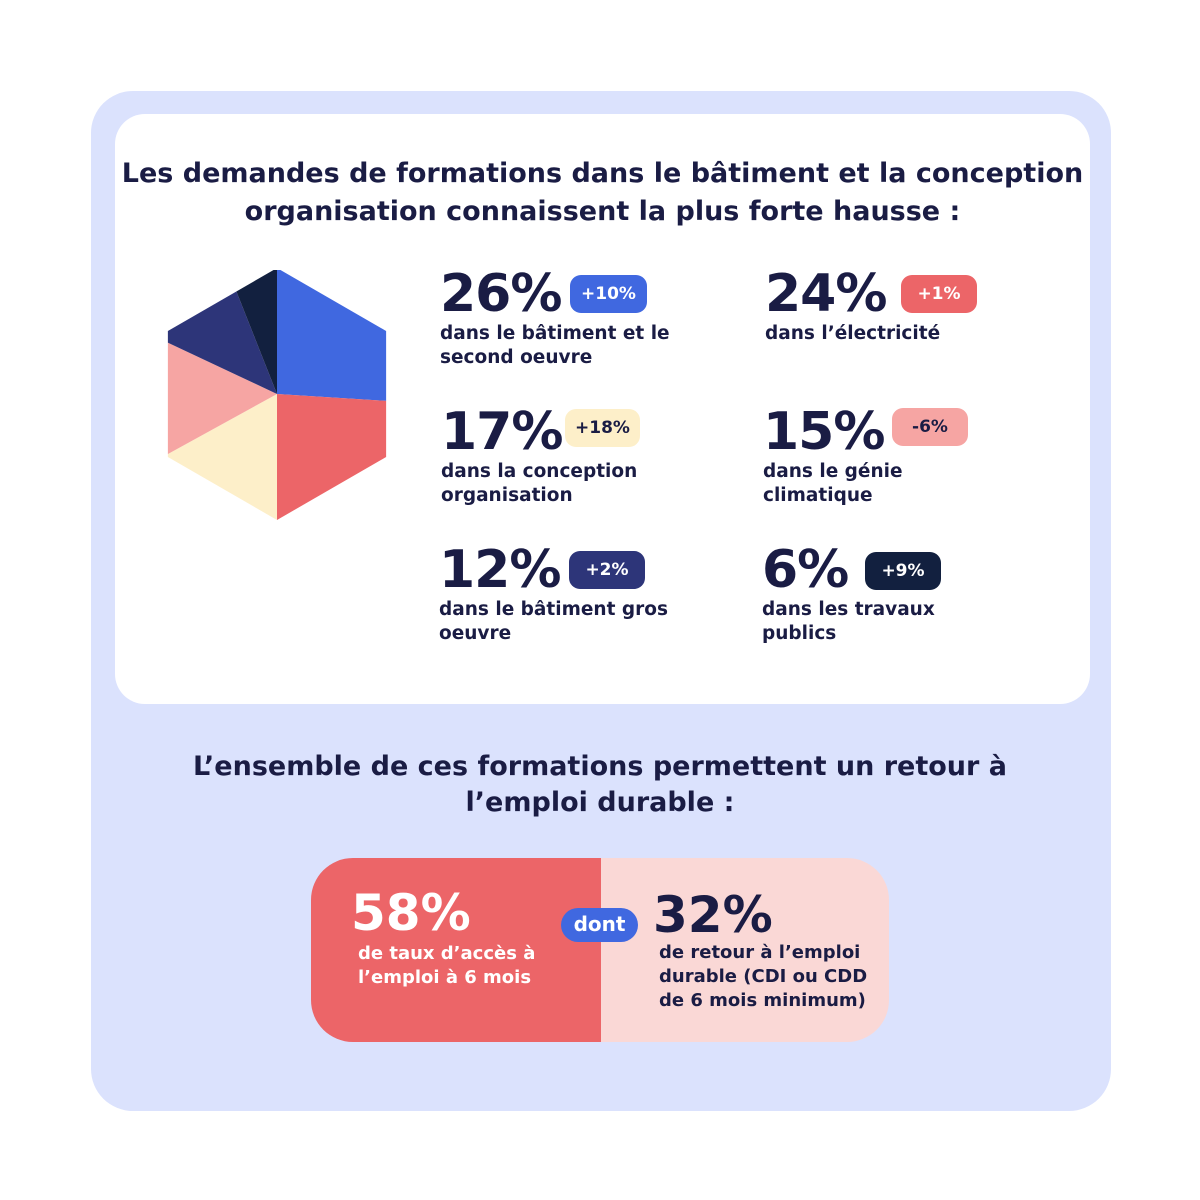 This screenshot has width=1200, height=1200. I want to click on stat-label: dans l’électricité, so click(853, 333).